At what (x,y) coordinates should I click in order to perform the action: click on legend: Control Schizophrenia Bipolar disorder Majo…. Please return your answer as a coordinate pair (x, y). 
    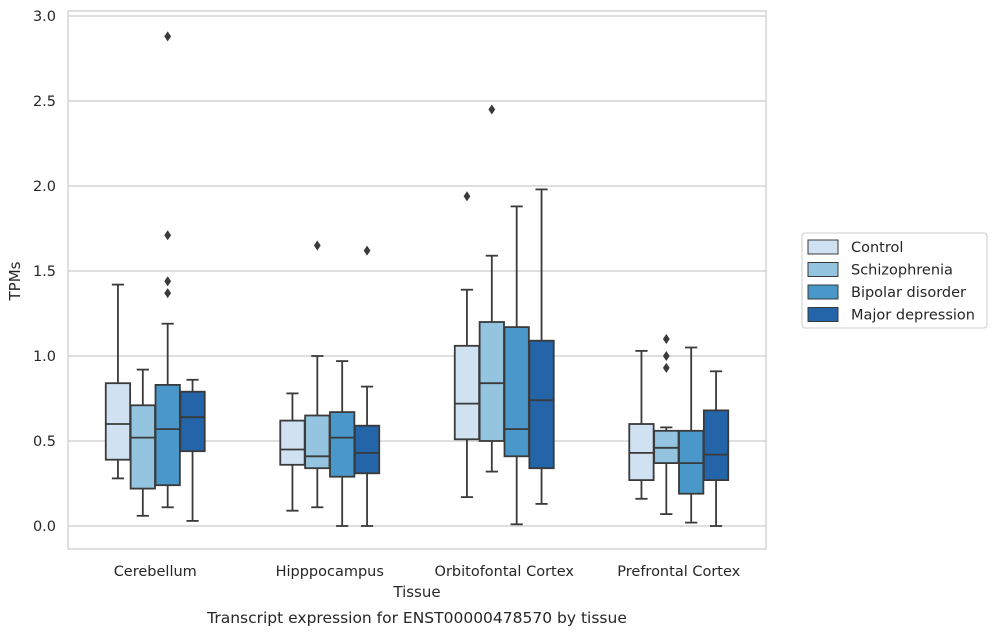
    Looking at the image, I should click on (894, 280).